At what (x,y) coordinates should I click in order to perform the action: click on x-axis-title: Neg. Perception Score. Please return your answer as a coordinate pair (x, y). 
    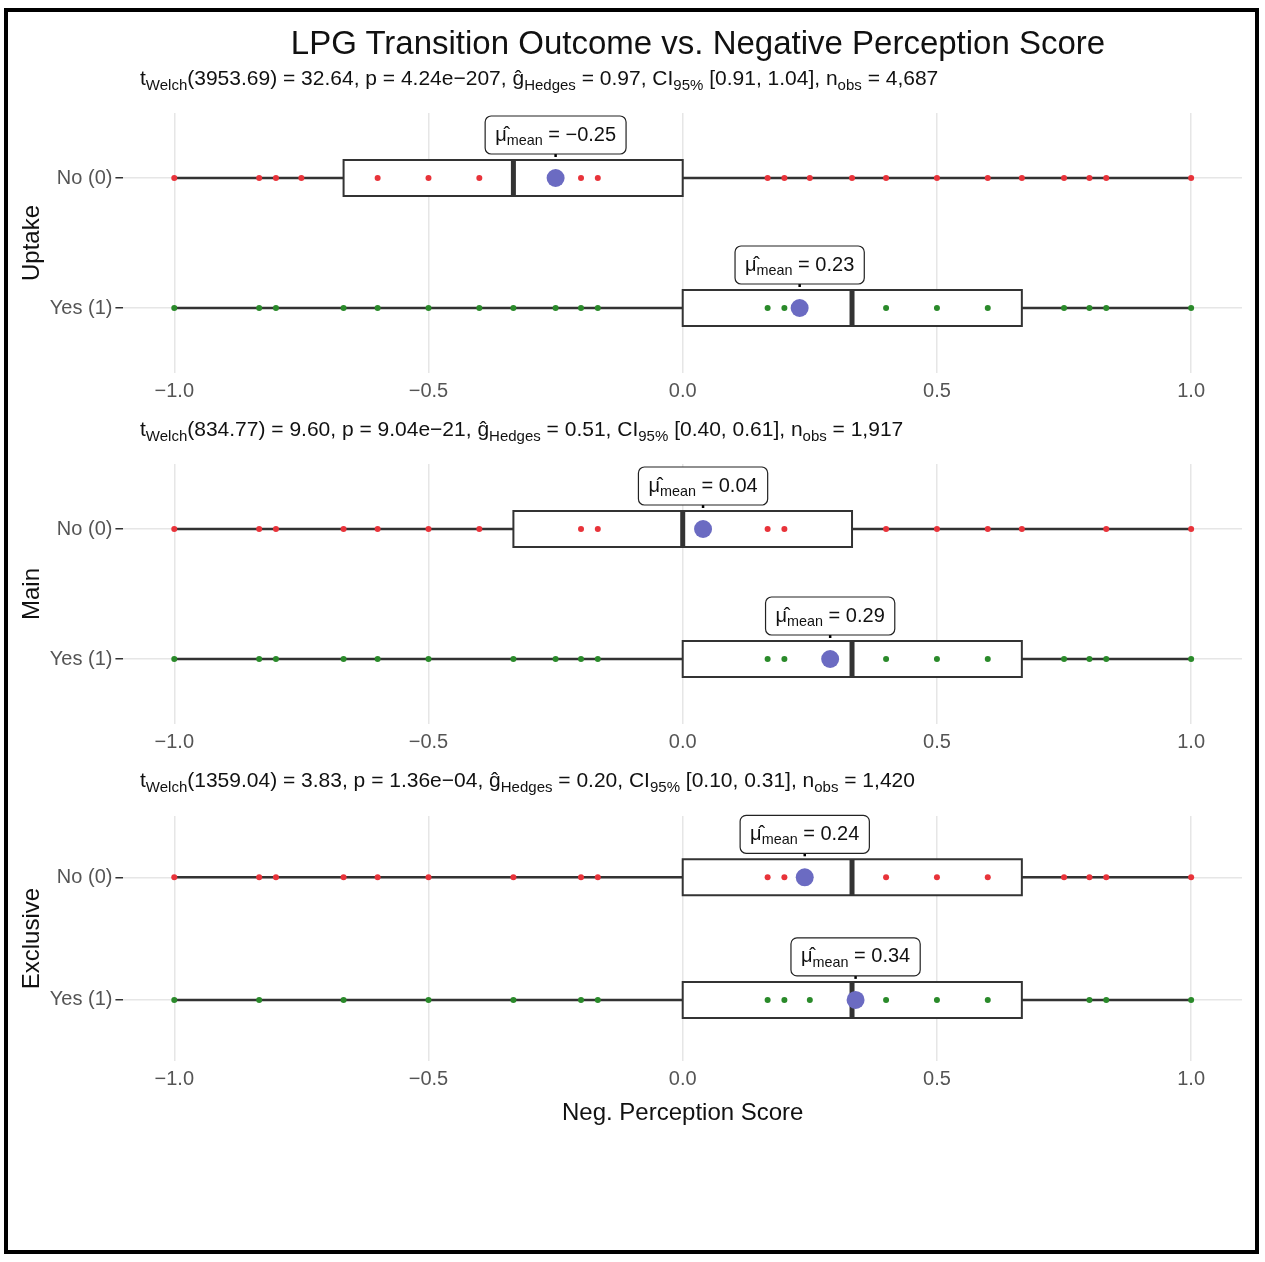
    Looking at the image, I should click on (682, 1111).